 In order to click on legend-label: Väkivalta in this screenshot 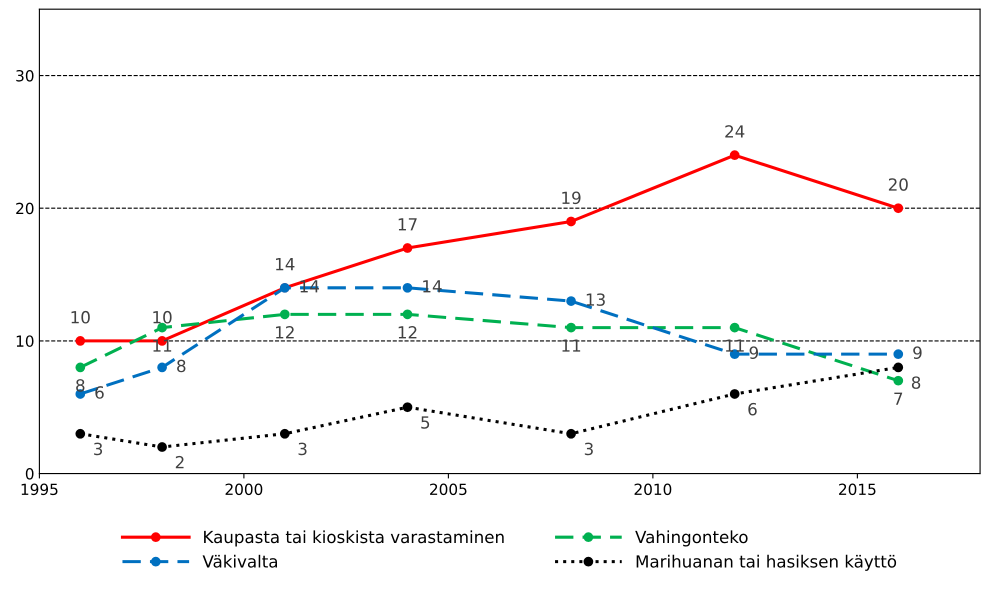, I will do `click(240, 561)`.